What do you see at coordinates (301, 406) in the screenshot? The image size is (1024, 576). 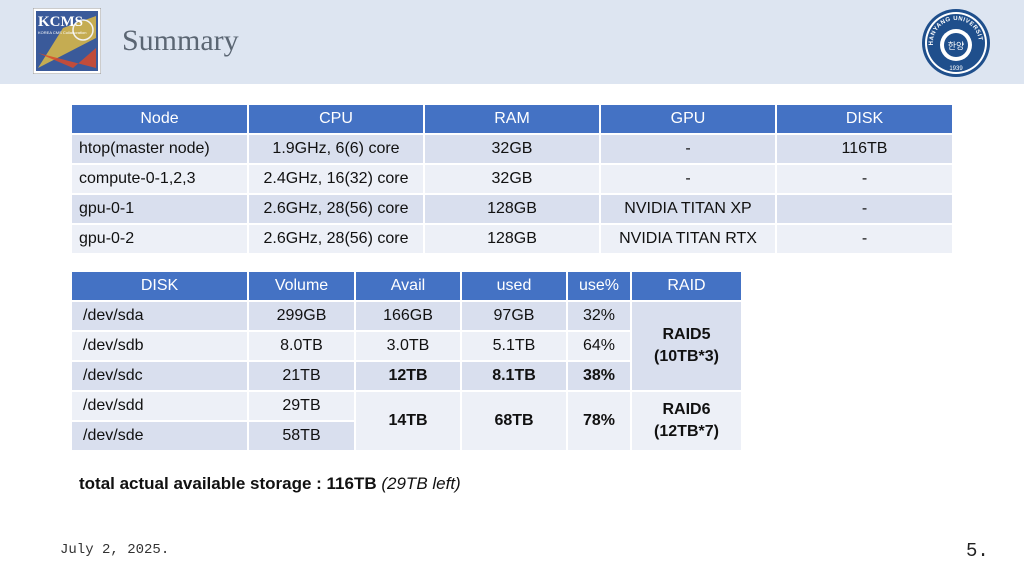 I see `volume-cell: 29TB` at bounding box center [301, 406].